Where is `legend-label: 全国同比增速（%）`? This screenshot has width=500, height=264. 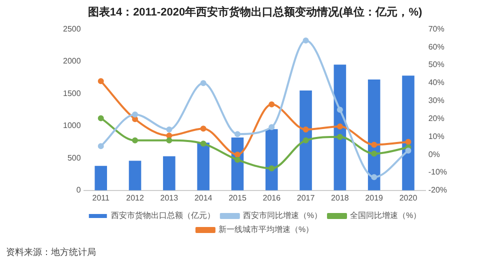
legend-label: 全国同比增速（%） is located at coordinates (386, 215).